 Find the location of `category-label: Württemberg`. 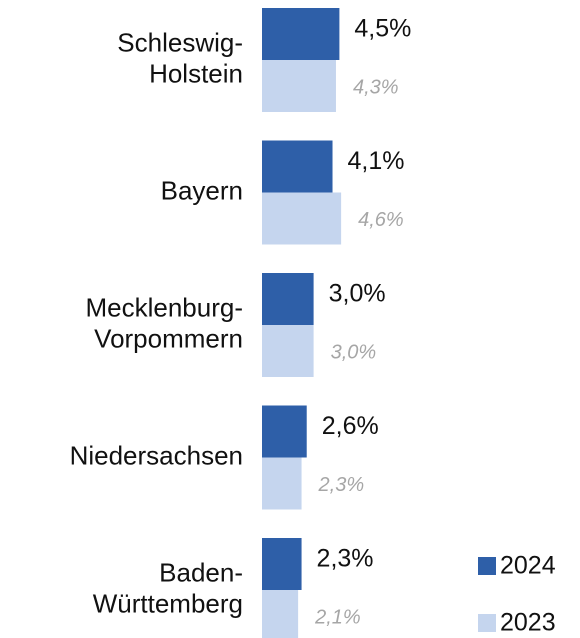

category-label: Württemberg is located at coordinates (168, 603).